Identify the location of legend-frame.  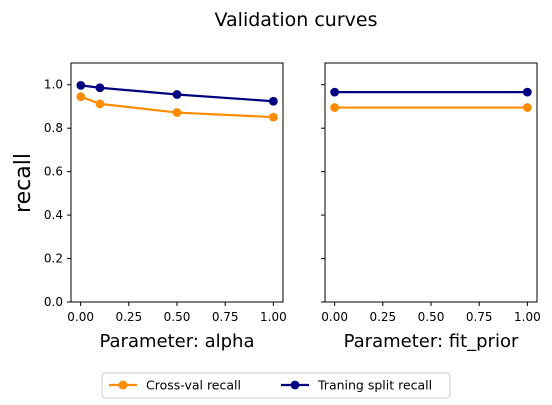
(276, 385).